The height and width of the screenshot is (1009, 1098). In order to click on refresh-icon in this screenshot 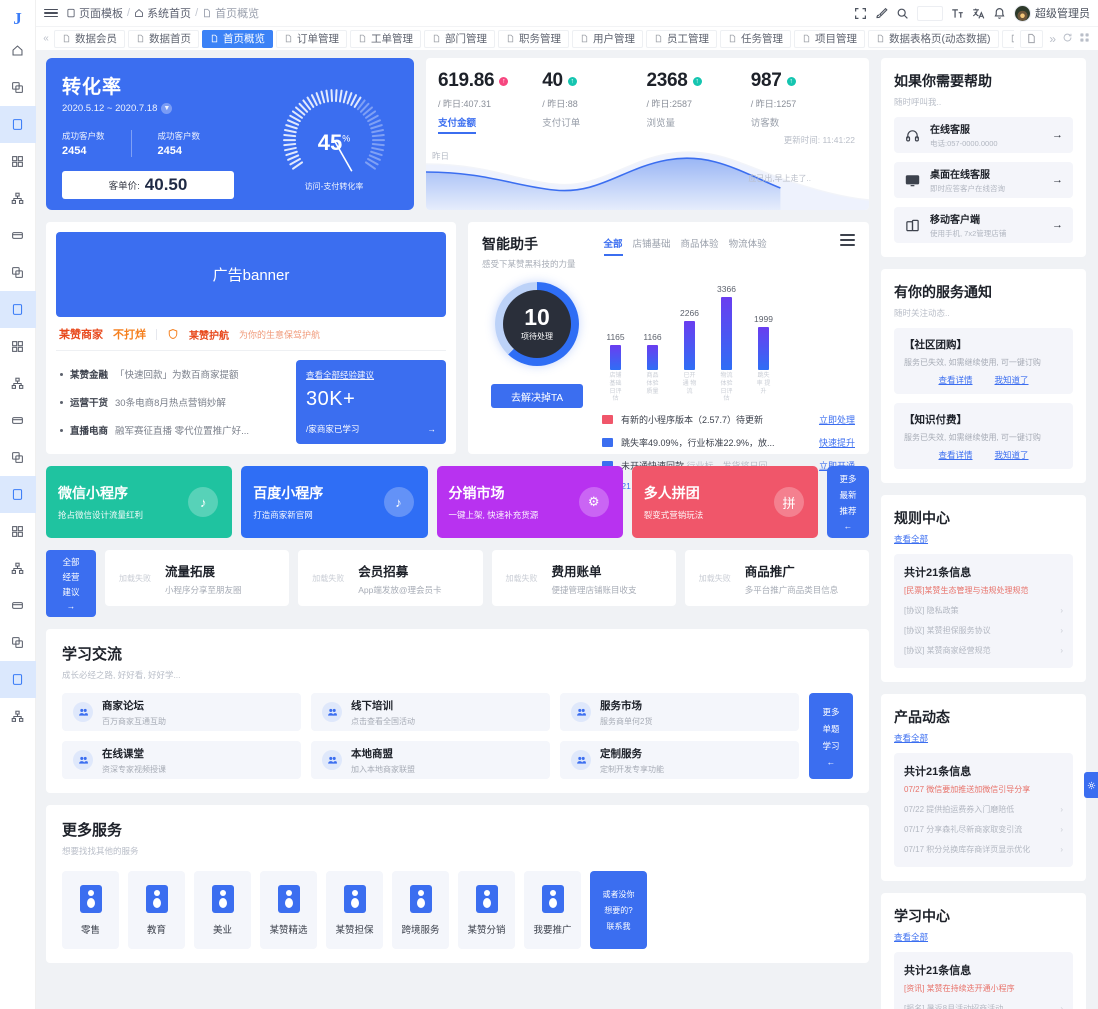, I will do `click(1067, 39)`.